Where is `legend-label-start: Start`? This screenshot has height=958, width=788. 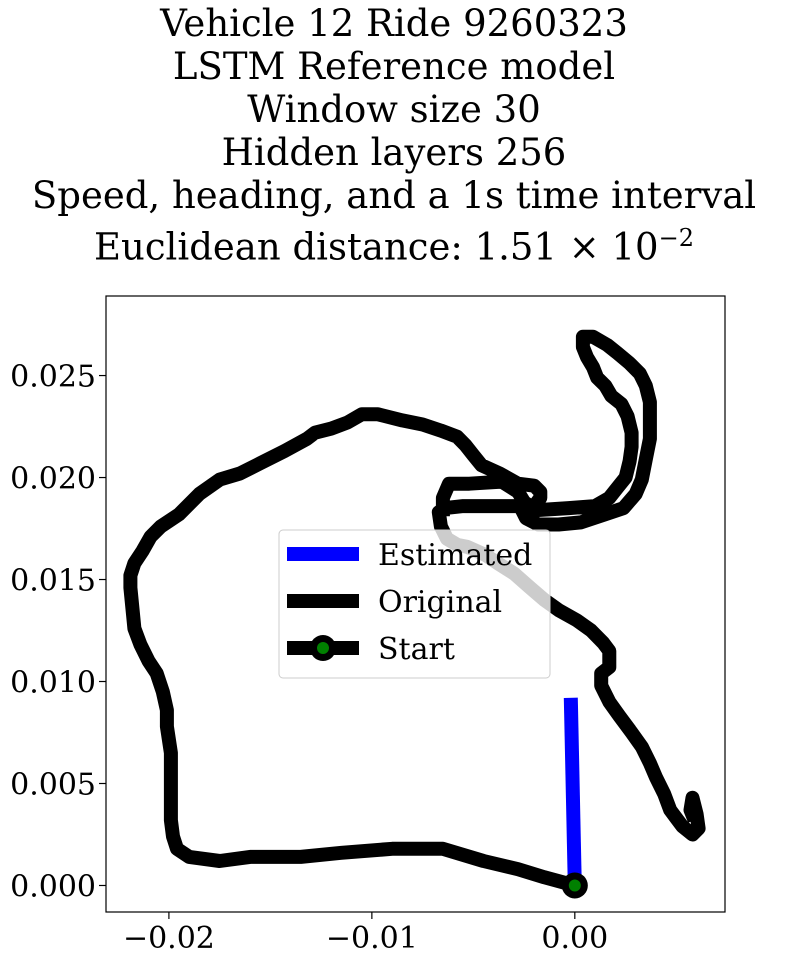
legend-label-start: Start is located at coordinates (416, 649).